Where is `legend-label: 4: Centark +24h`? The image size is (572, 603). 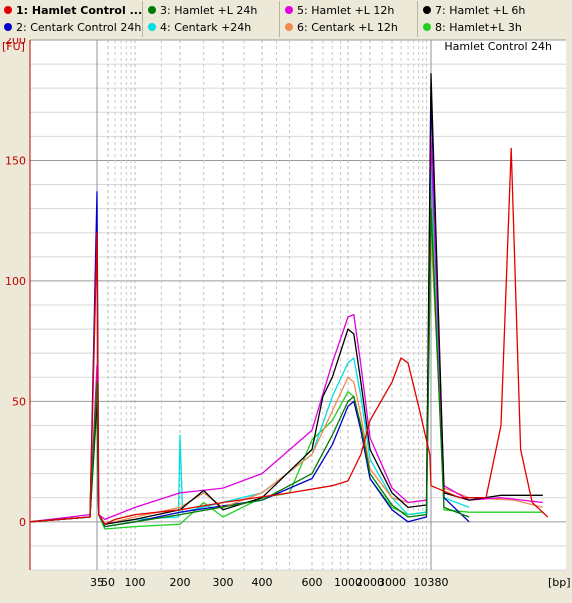
legend-label: 4: Centark +24h is located at coordinates (206, 27).